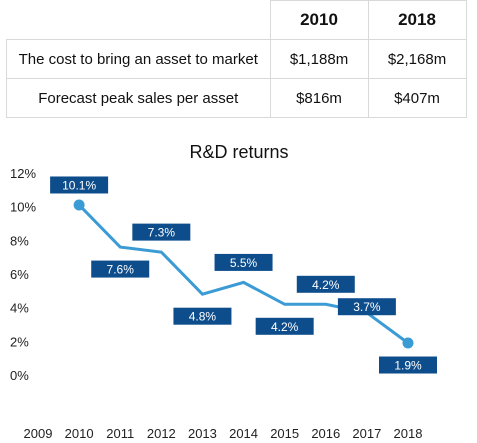 The image size is (477, 443). I want to click on data-label: 7.3%, so click(162, 233).